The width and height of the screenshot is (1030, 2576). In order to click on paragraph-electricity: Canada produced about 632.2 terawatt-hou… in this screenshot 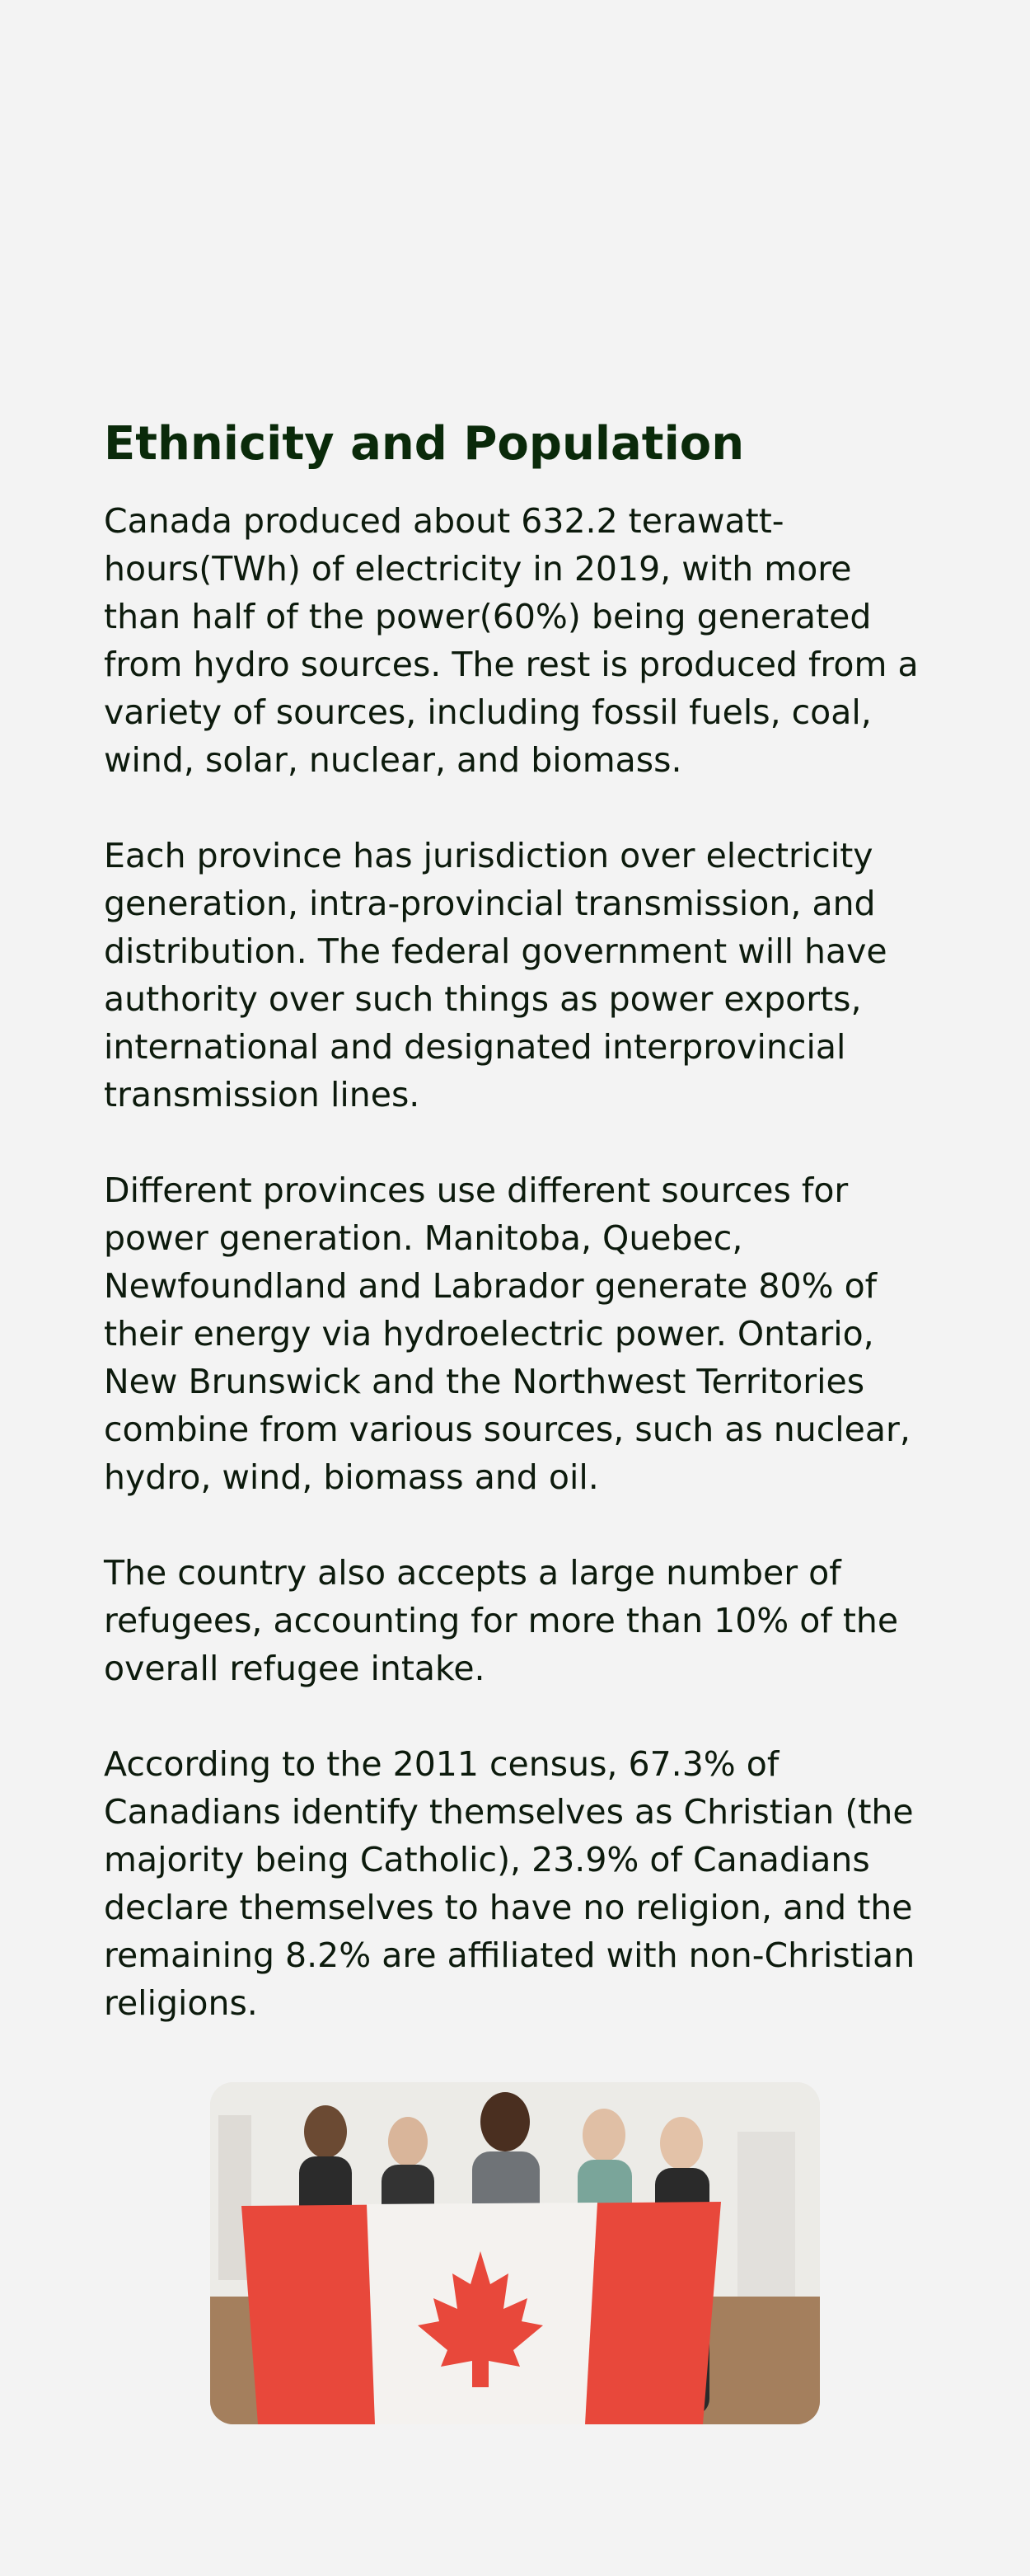, I will do `click(511, 640)`.